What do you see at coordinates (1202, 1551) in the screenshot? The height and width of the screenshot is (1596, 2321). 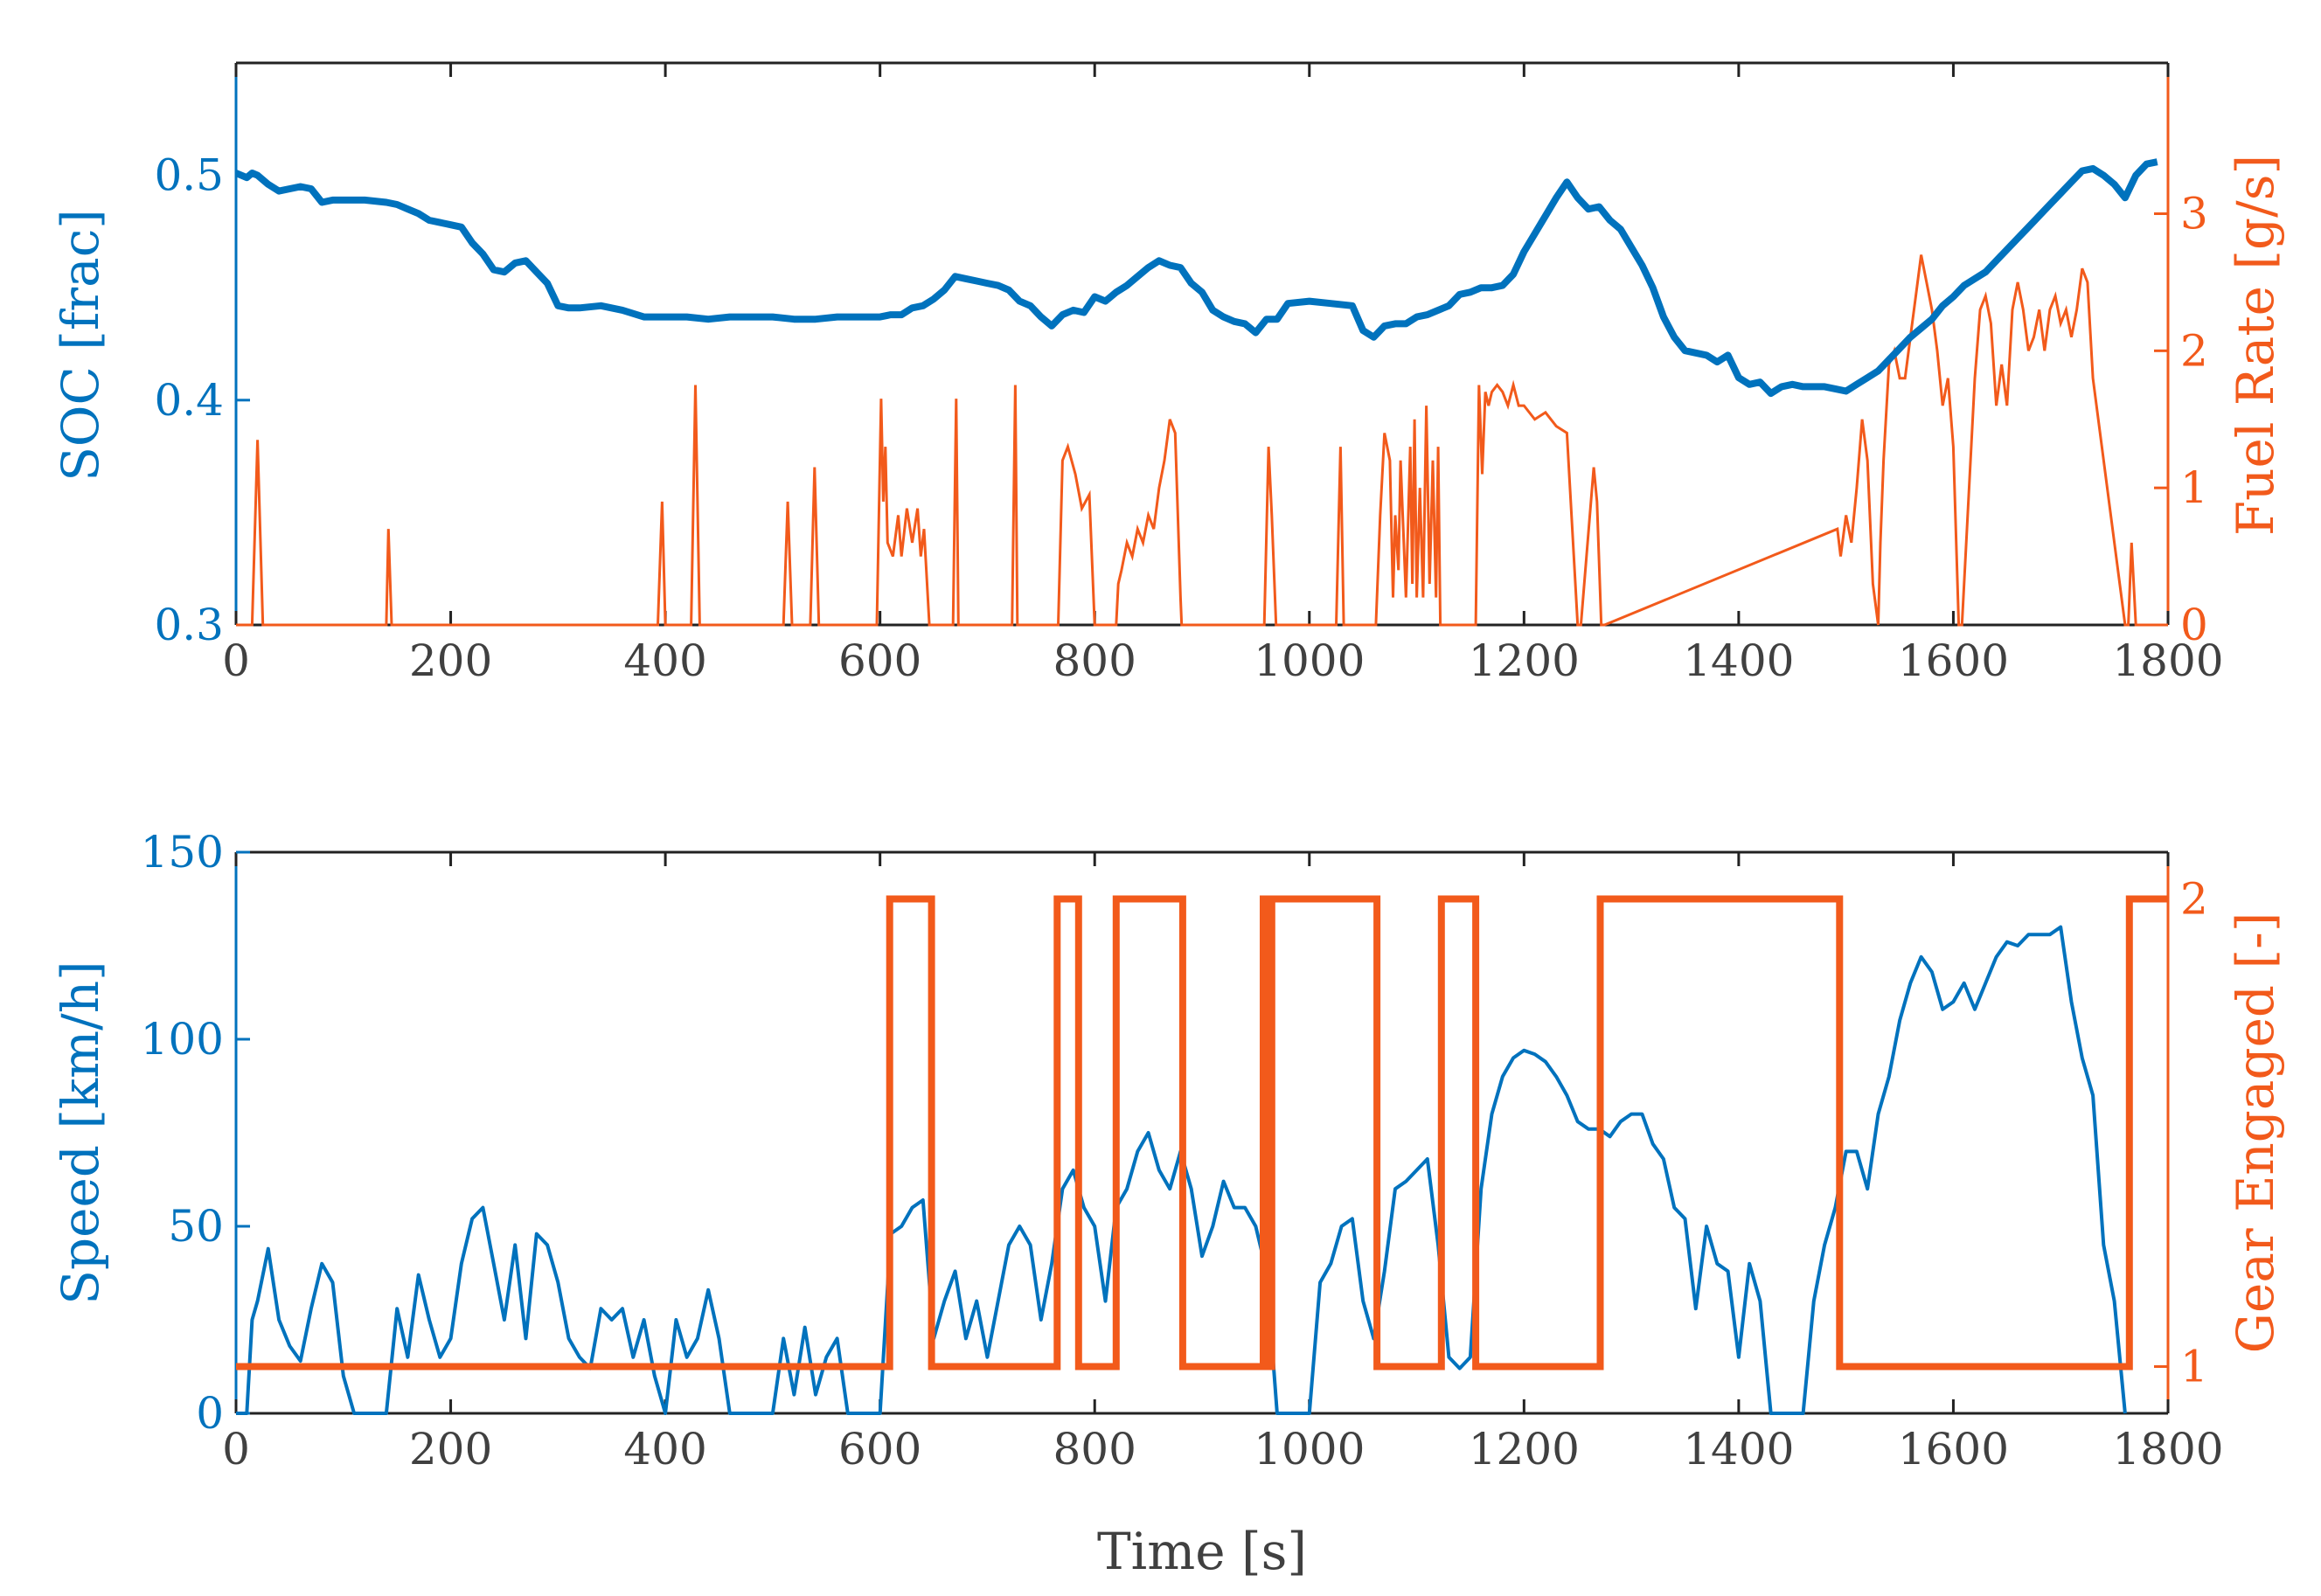 I see `x-axis-label: Time [s]` at bounding box center [1202, 1551].